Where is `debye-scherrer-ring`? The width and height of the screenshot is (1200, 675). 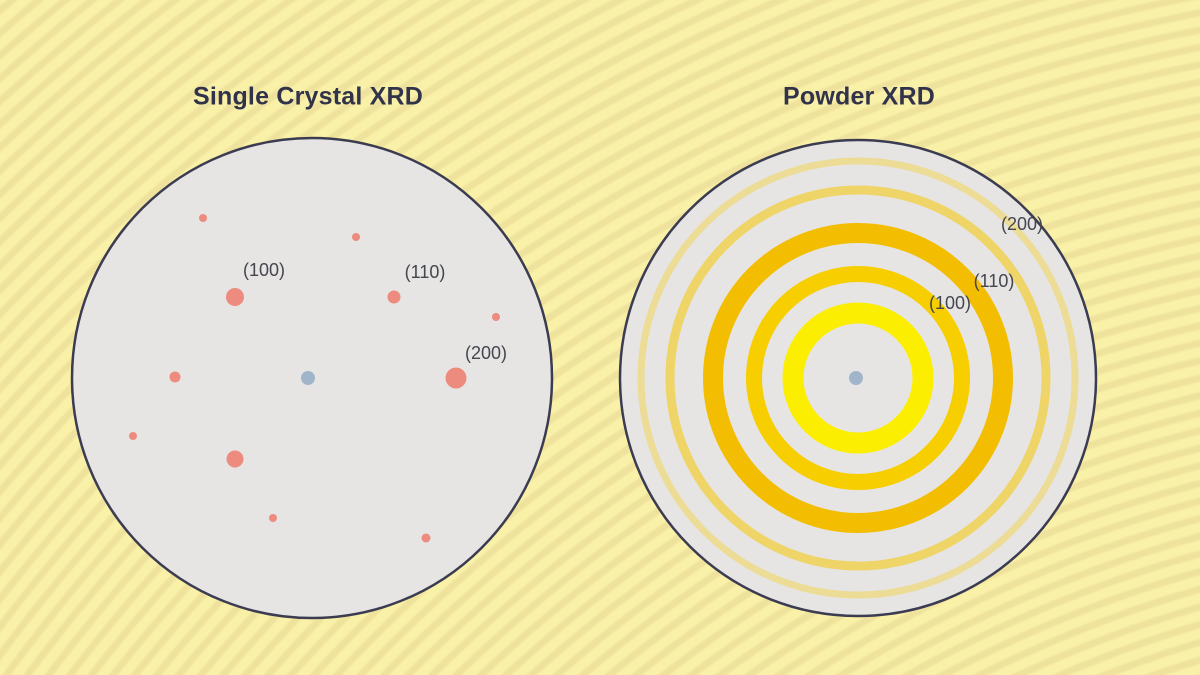 debye-scherrer-ring is located at coordinates (858, 378).